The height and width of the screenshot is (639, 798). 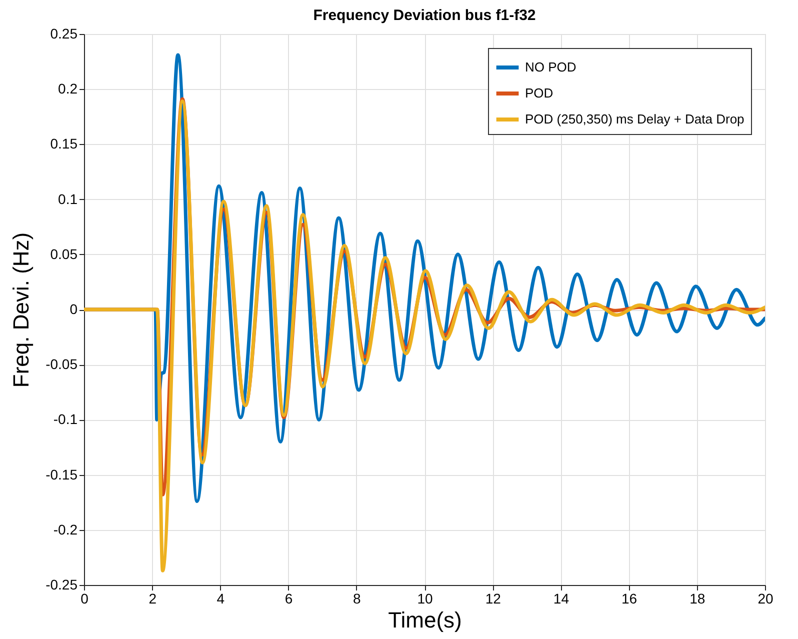 What do you see at coordinates (152, 598) in the screenshot?
I see `x-tick-label: 2` at bounding box center [152, 598].